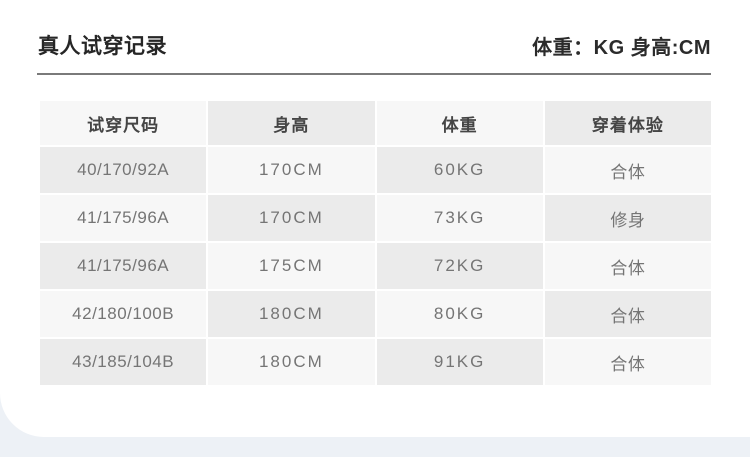 The height and width of the screenshot is (457, 750). I want to click on cell-size: 43/185/104B, so click(123, 362).